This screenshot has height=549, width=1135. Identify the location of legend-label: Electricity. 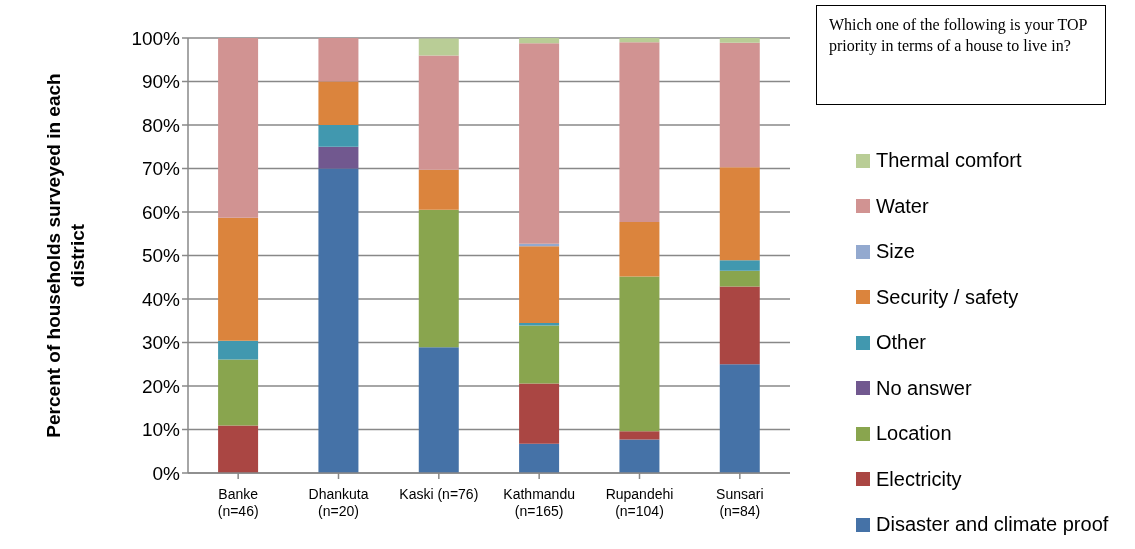
(919, 479).